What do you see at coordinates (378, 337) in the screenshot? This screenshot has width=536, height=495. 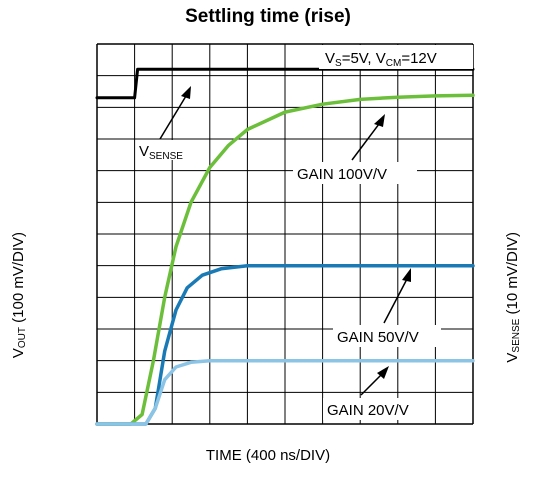 I see `gain50-label: GAIN 50V/V` at bounding box center [378, 337].